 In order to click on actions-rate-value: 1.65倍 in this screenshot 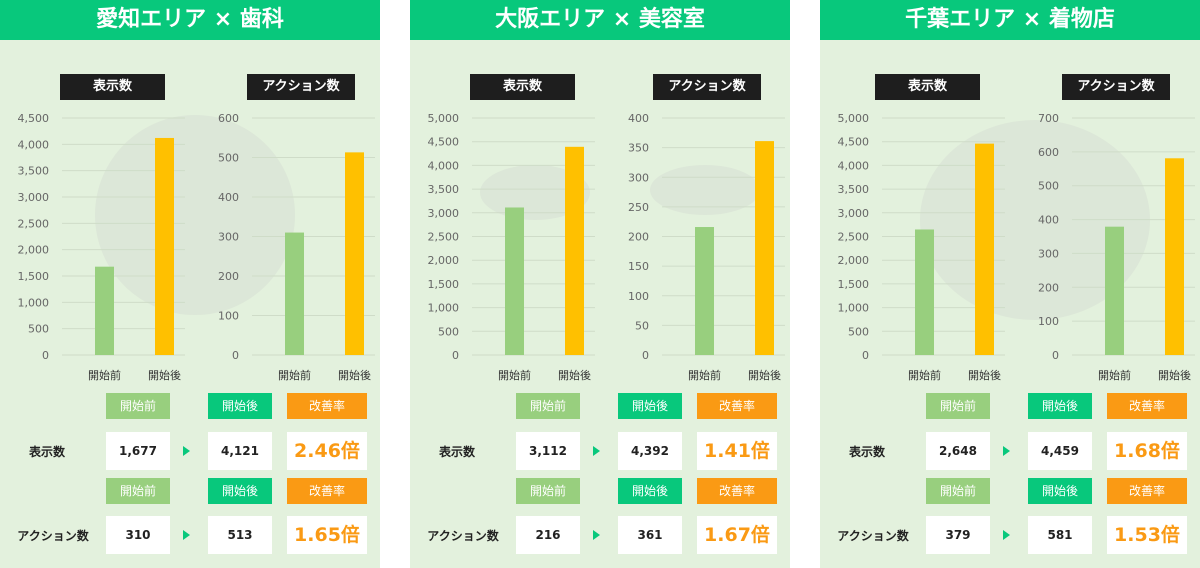, I will do `click(327, 535)`.